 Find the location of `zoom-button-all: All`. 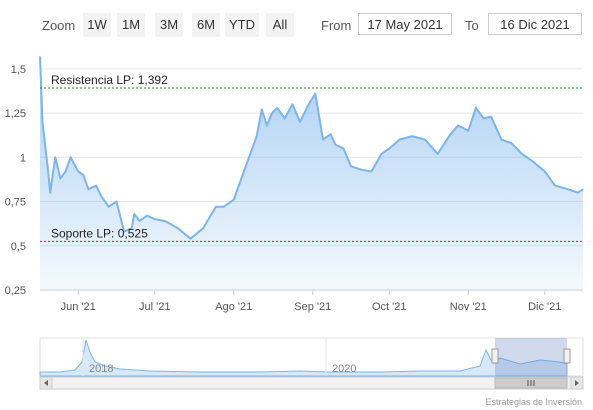

zoom-button-all: All is located at coordinates (280, 25).